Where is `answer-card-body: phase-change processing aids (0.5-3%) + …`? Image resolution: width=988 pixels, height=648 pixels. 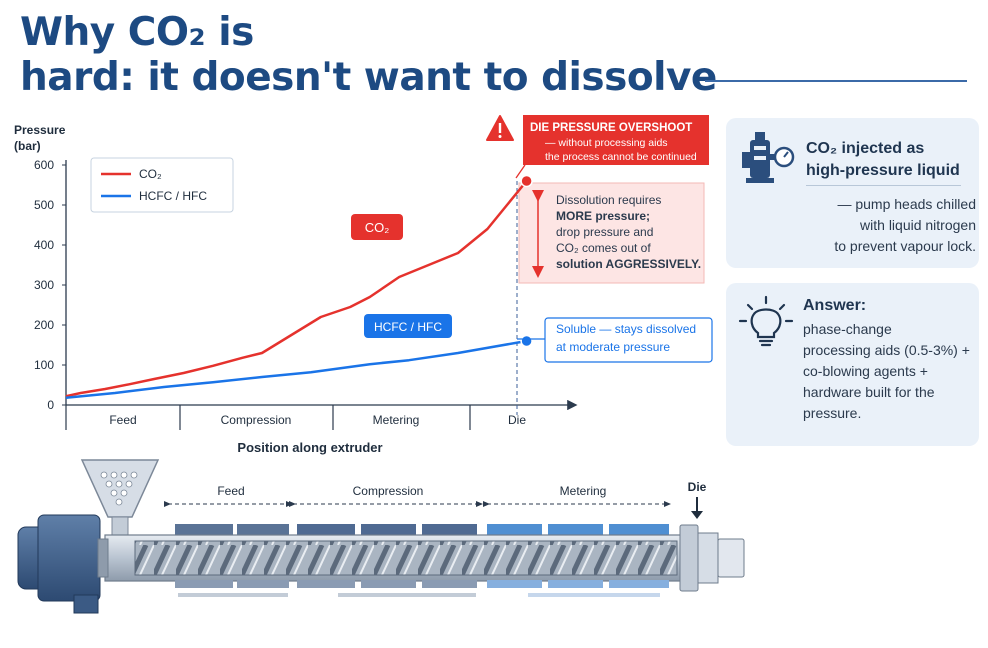 answer-card-body: phase-change processing aids (0.5-3%) + … is located at coordinates (888, 371).